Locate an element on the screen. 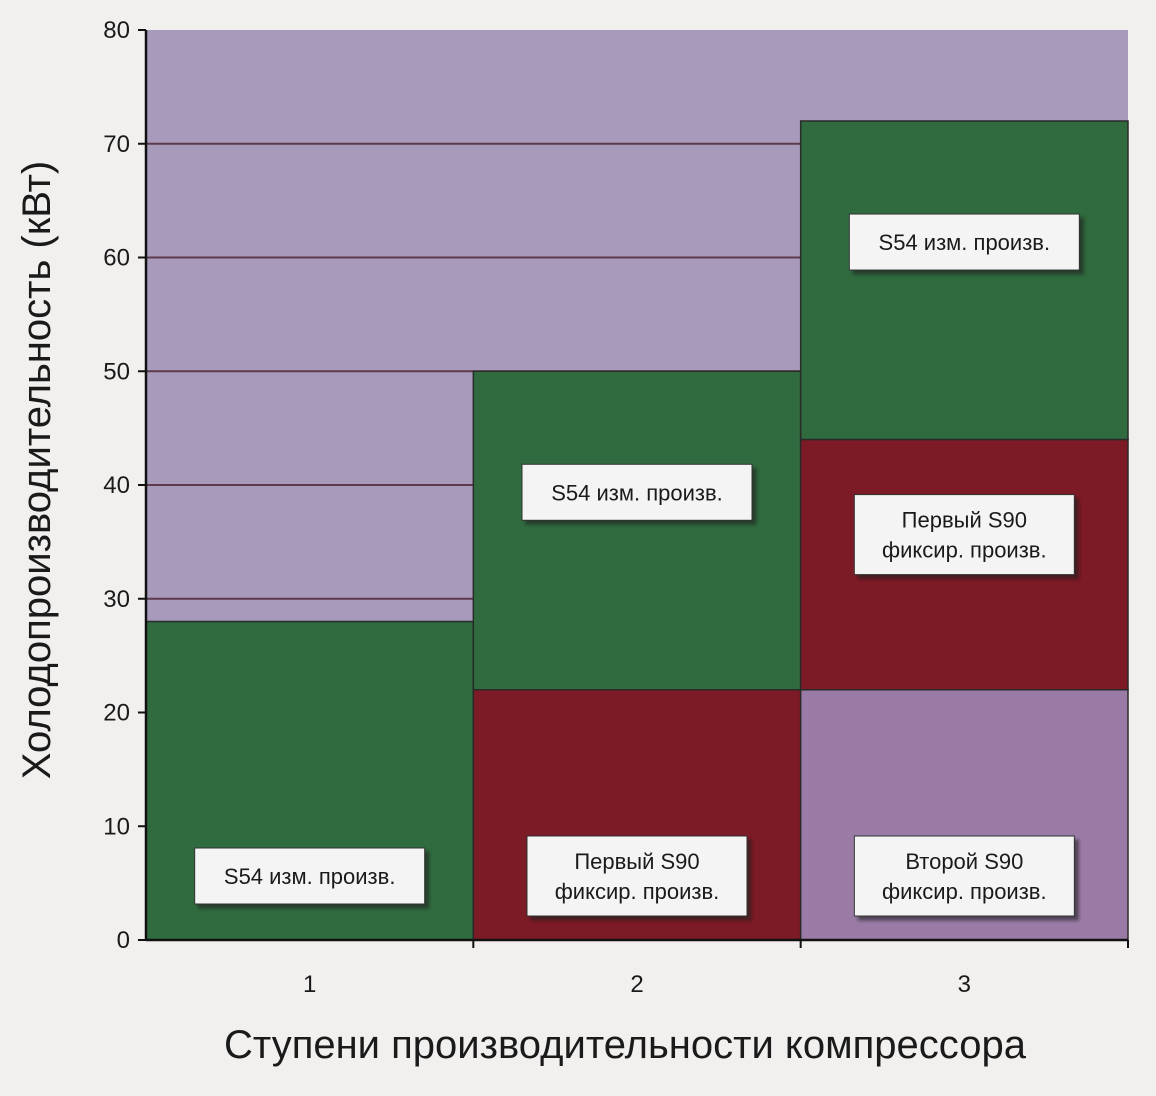 This screenshot has width=1156, height=1096. segment-label-1-1: S54 изм. произв. is located at coordinates (310, 876).